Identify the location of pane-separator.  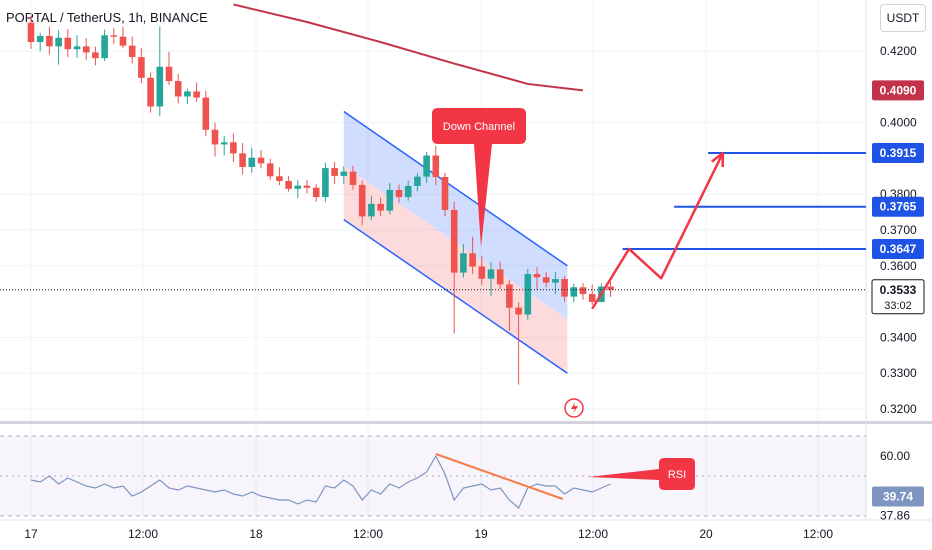
(466, 422).